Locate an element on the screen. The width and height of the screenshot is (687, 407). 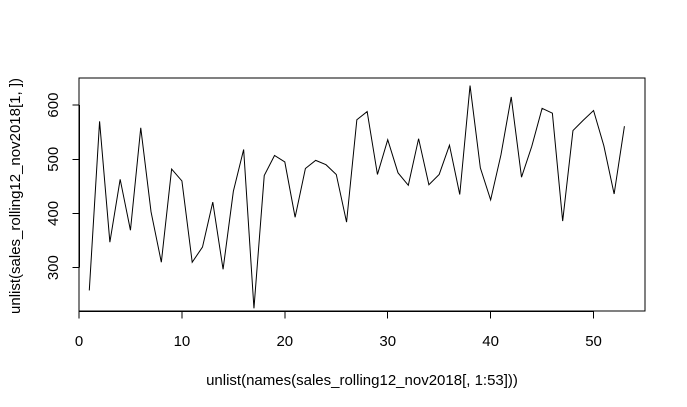
y-tick-label: 500 is located at coordinates (53, 159).